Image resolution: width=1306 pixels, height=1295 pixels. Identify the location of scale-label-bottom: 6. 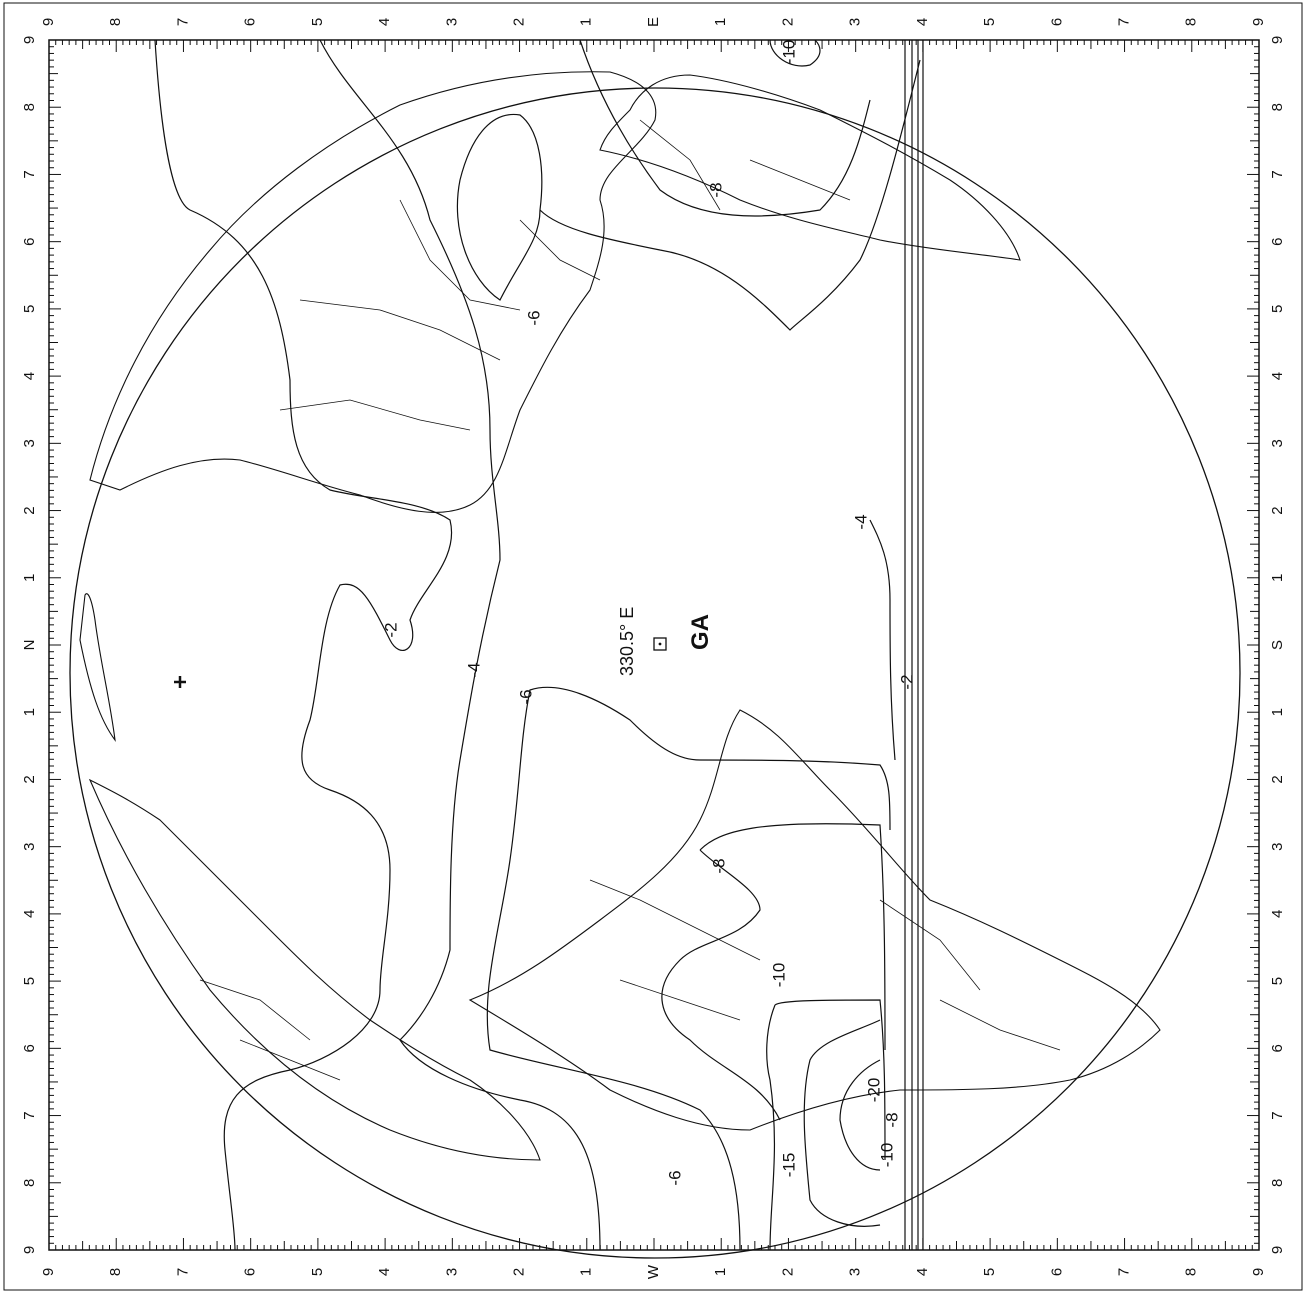
(1056, 1272).